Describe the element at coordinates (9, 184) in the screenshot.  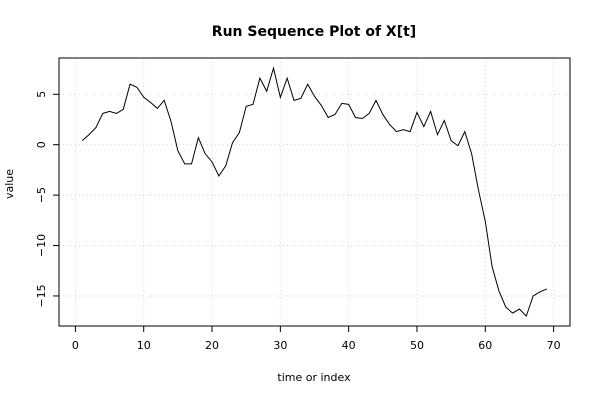
I see `y-axis-label: value` at that location.